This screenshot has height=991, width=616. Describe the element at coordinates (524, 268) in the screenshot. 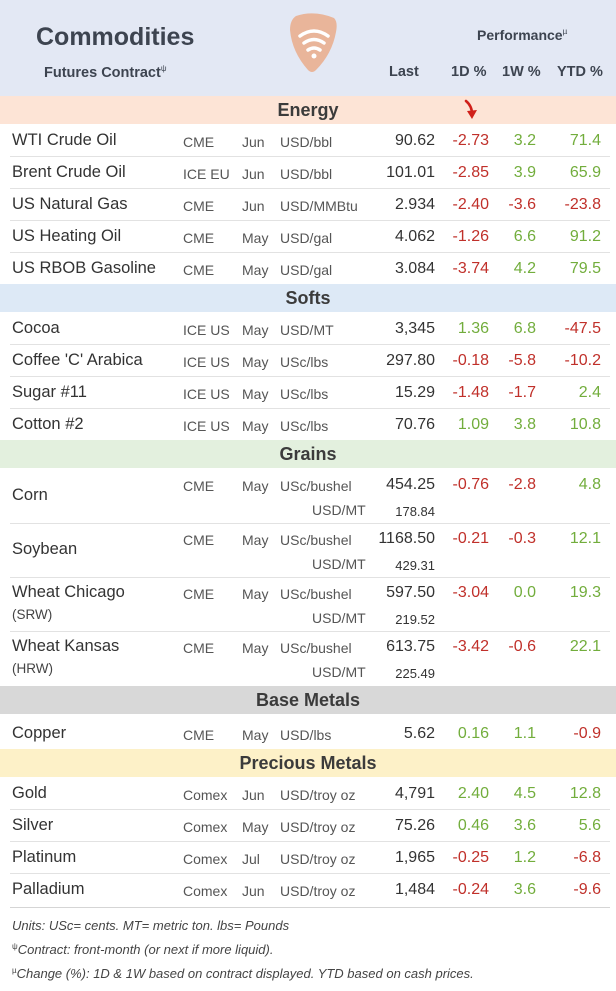

I see `change-1w: 4.2` at that location.